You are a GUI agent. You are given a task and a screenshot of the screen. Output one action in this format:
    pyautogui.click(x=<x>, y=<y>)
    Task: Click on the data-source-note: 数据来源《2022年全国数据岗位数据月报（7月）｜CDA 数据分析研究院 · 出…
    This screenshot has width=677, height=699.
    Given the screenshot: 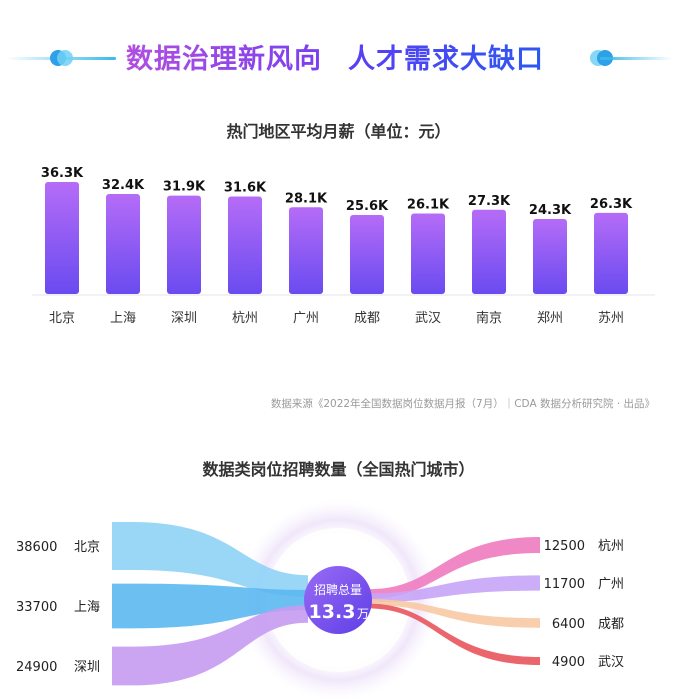 What is the action you would take?
    pyautogui.click(x=462, y=404)
    